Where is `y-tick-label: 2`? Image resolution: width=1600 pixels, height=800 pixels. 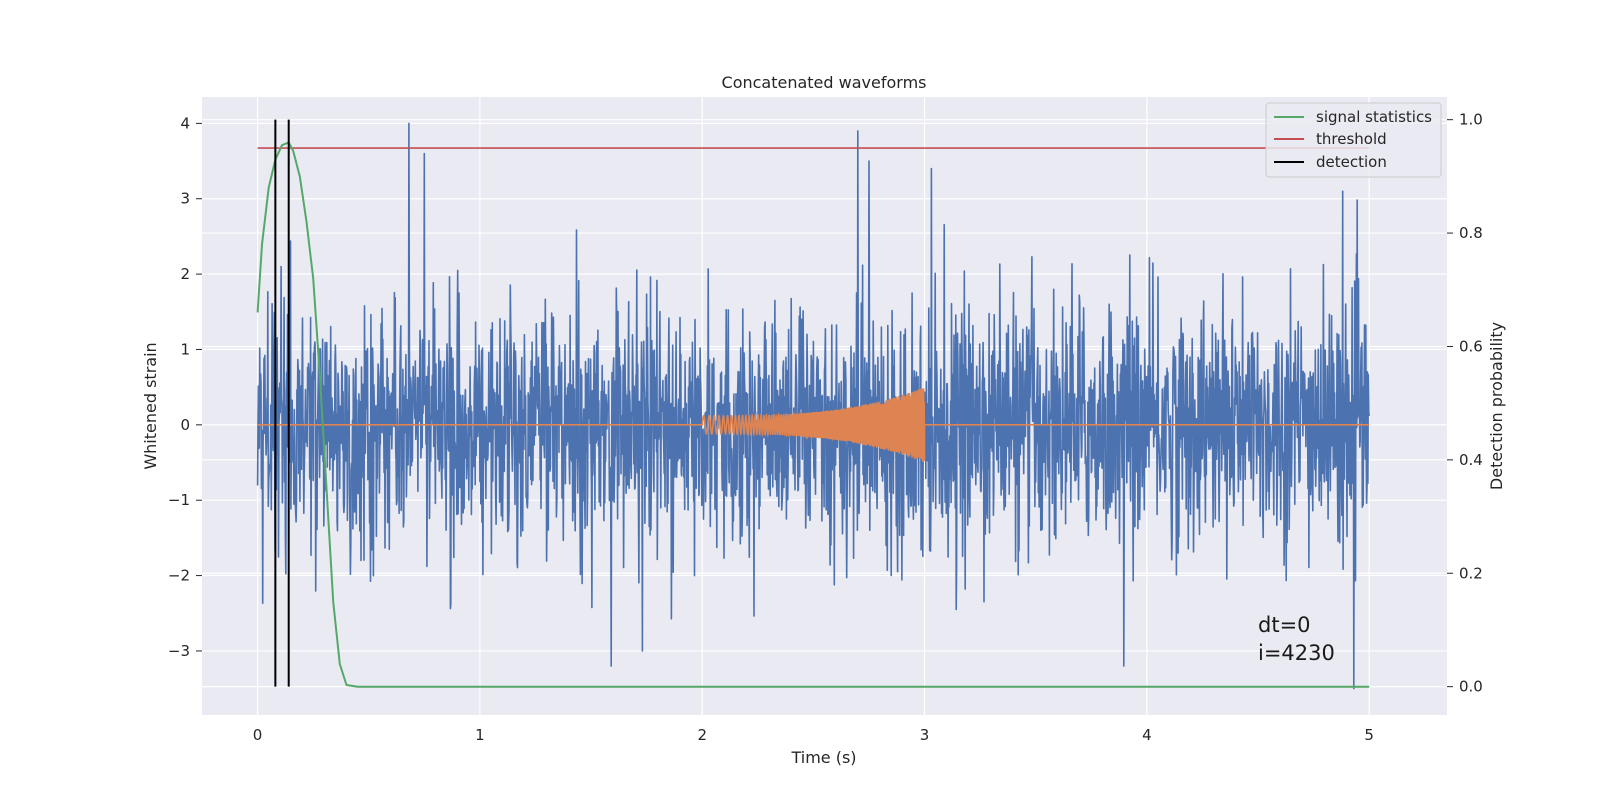
y-tick-label: 2 is located at coordinates (185, 274).